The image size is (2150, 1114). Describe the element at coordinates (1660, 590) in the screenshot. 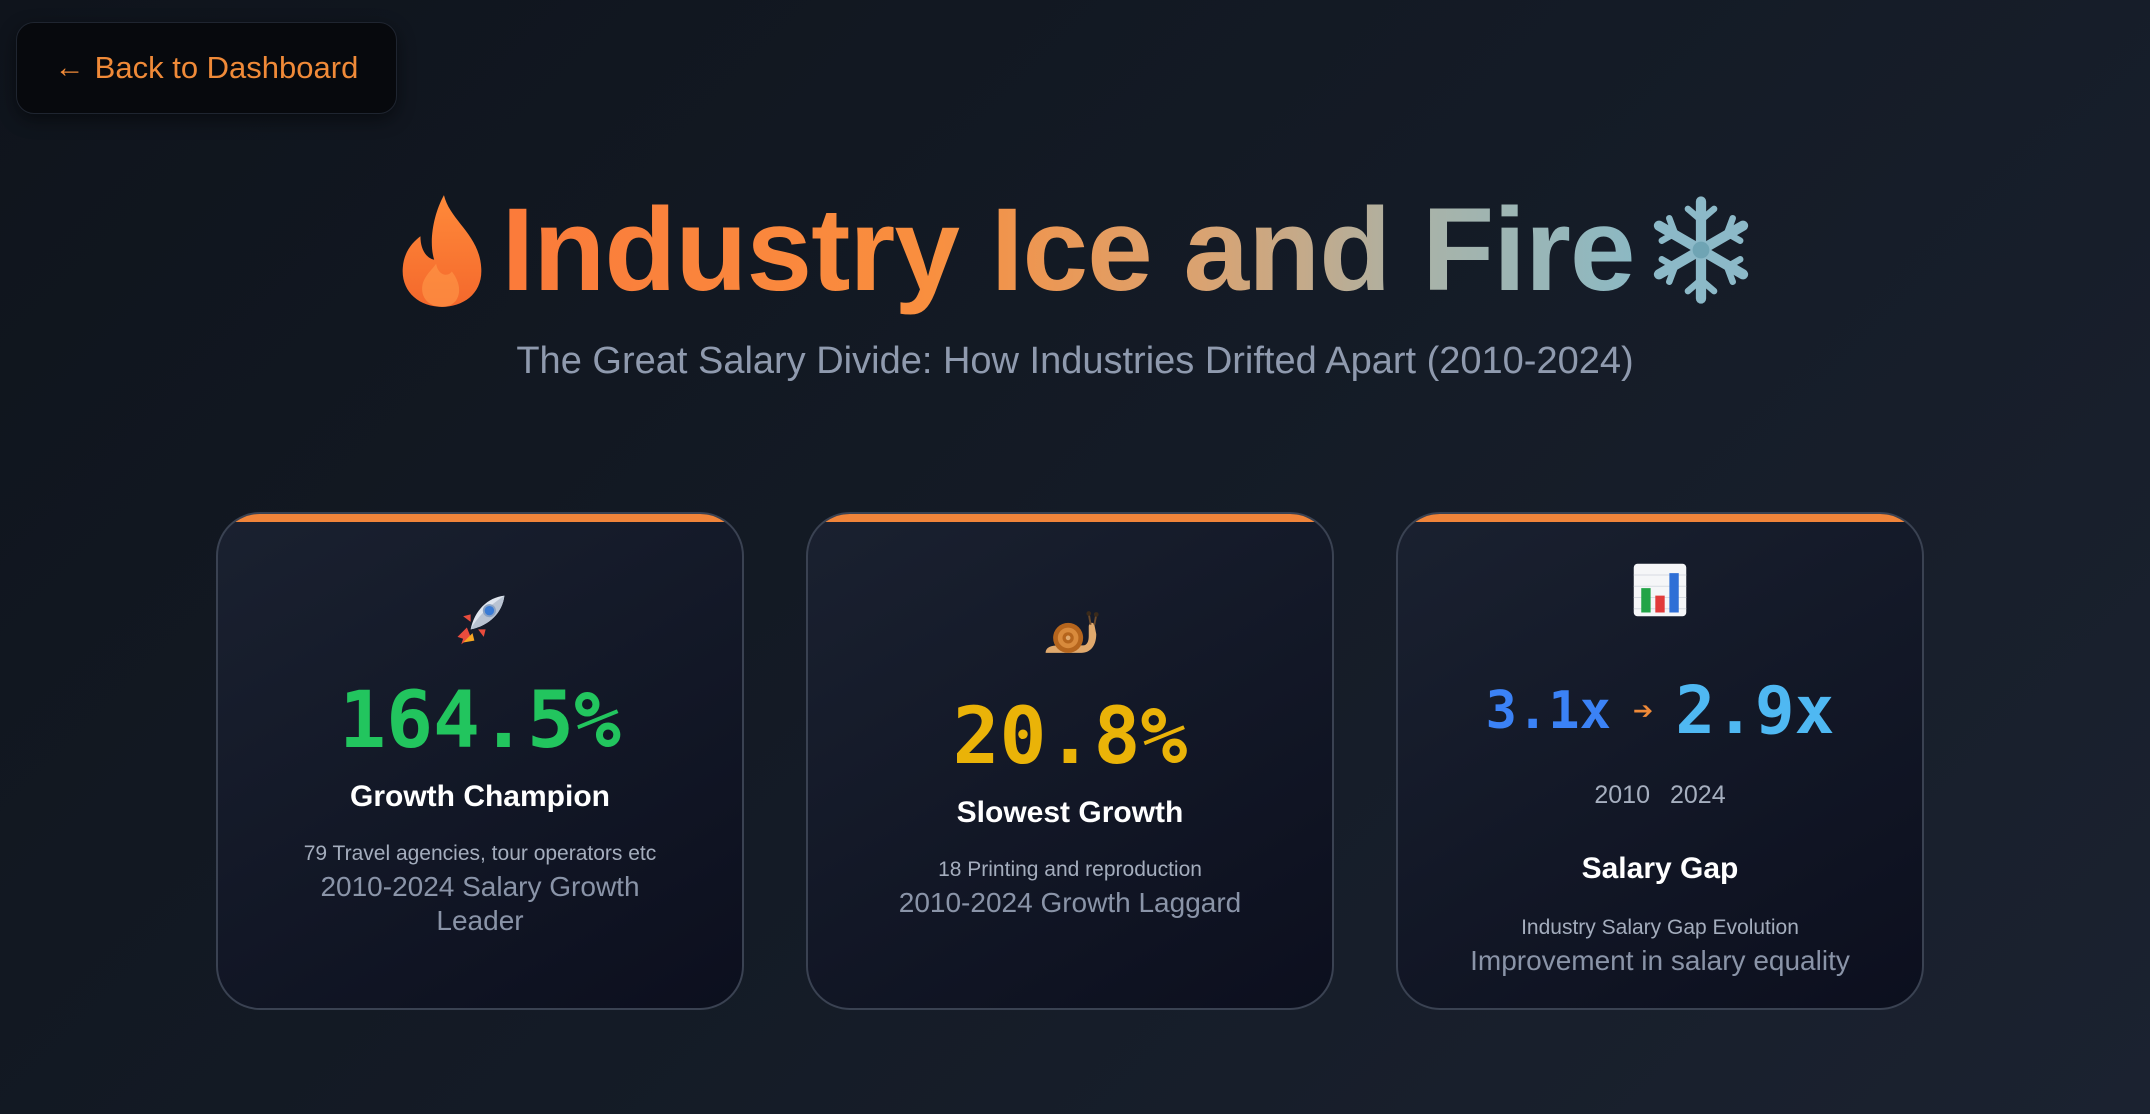

I see `bar-chart-icon` at that location.